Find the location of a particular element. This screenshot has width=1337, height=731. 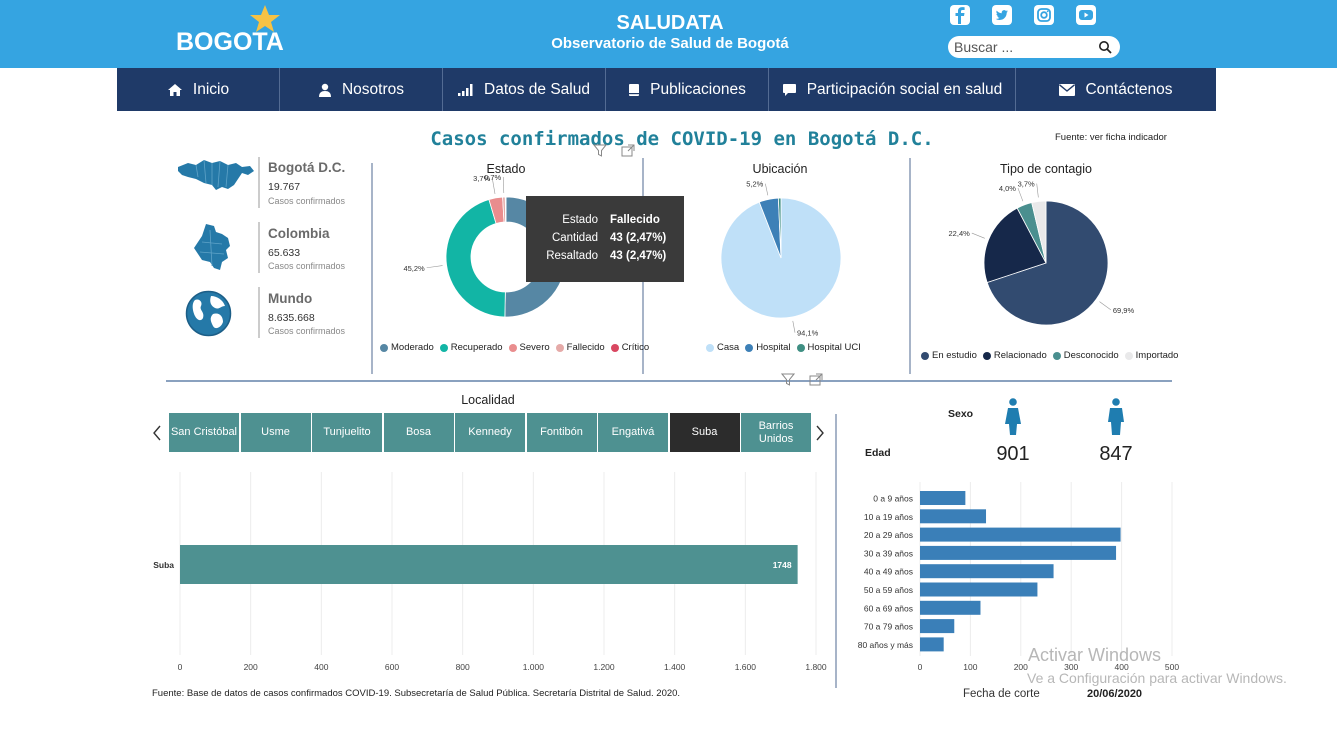

x-tick-label: 1.000 is located at coordinates (534, 667).